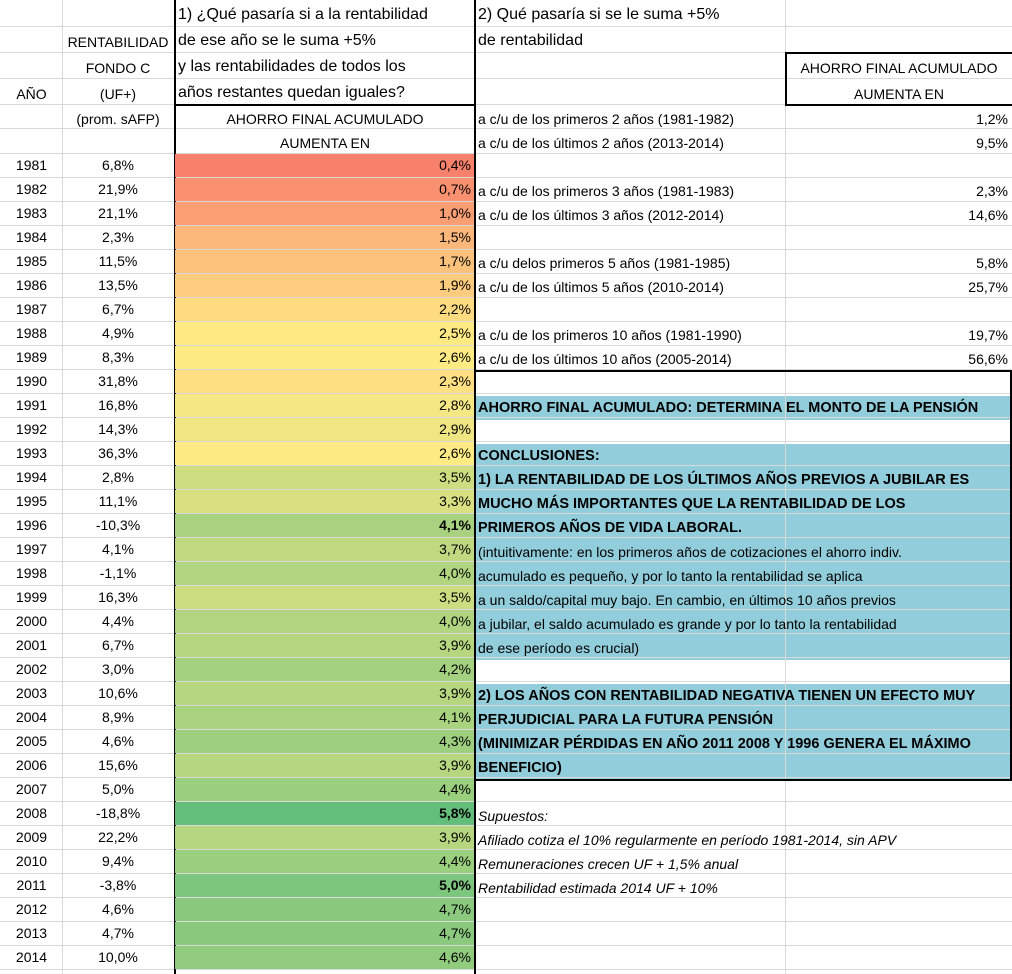  Describe the element at coordinates (118, 717) in the screenshot. I see `return-cell: 8,9%` at that location.